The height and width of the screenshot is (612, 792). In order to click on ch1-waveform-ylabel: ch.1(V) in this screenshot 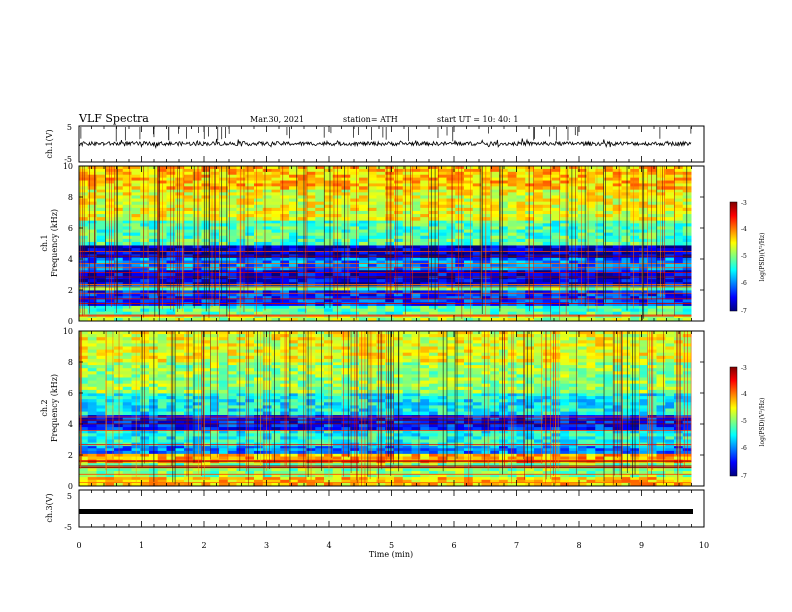, I will do `click(49, 143)`.